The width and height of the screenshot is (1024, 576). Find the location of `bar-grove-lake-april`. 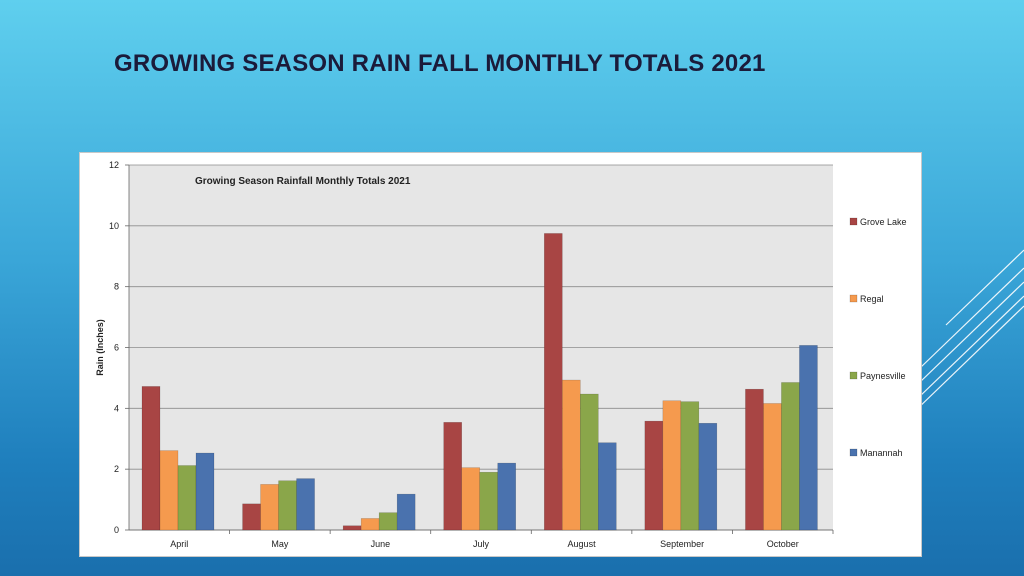

bar-grove-lake-april is located at coordinates (151, 458).